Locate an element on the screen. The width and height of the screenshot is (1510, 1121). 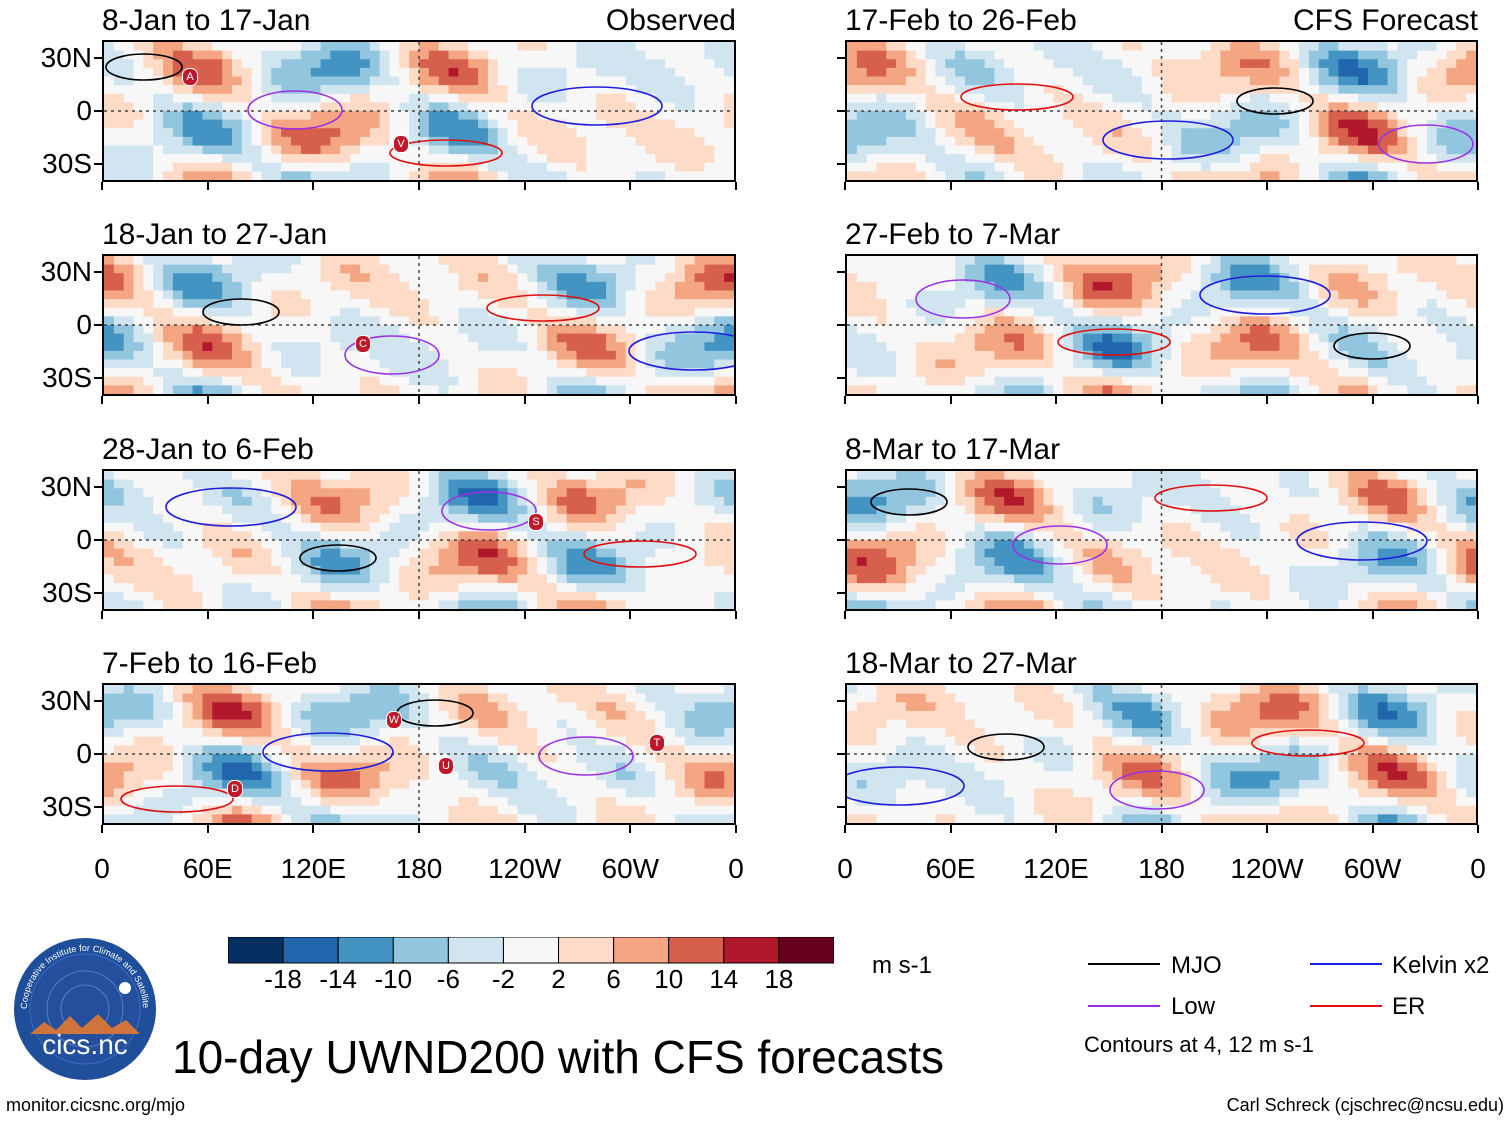
y-tick-label: 0 is located at coordinates (84, 324).